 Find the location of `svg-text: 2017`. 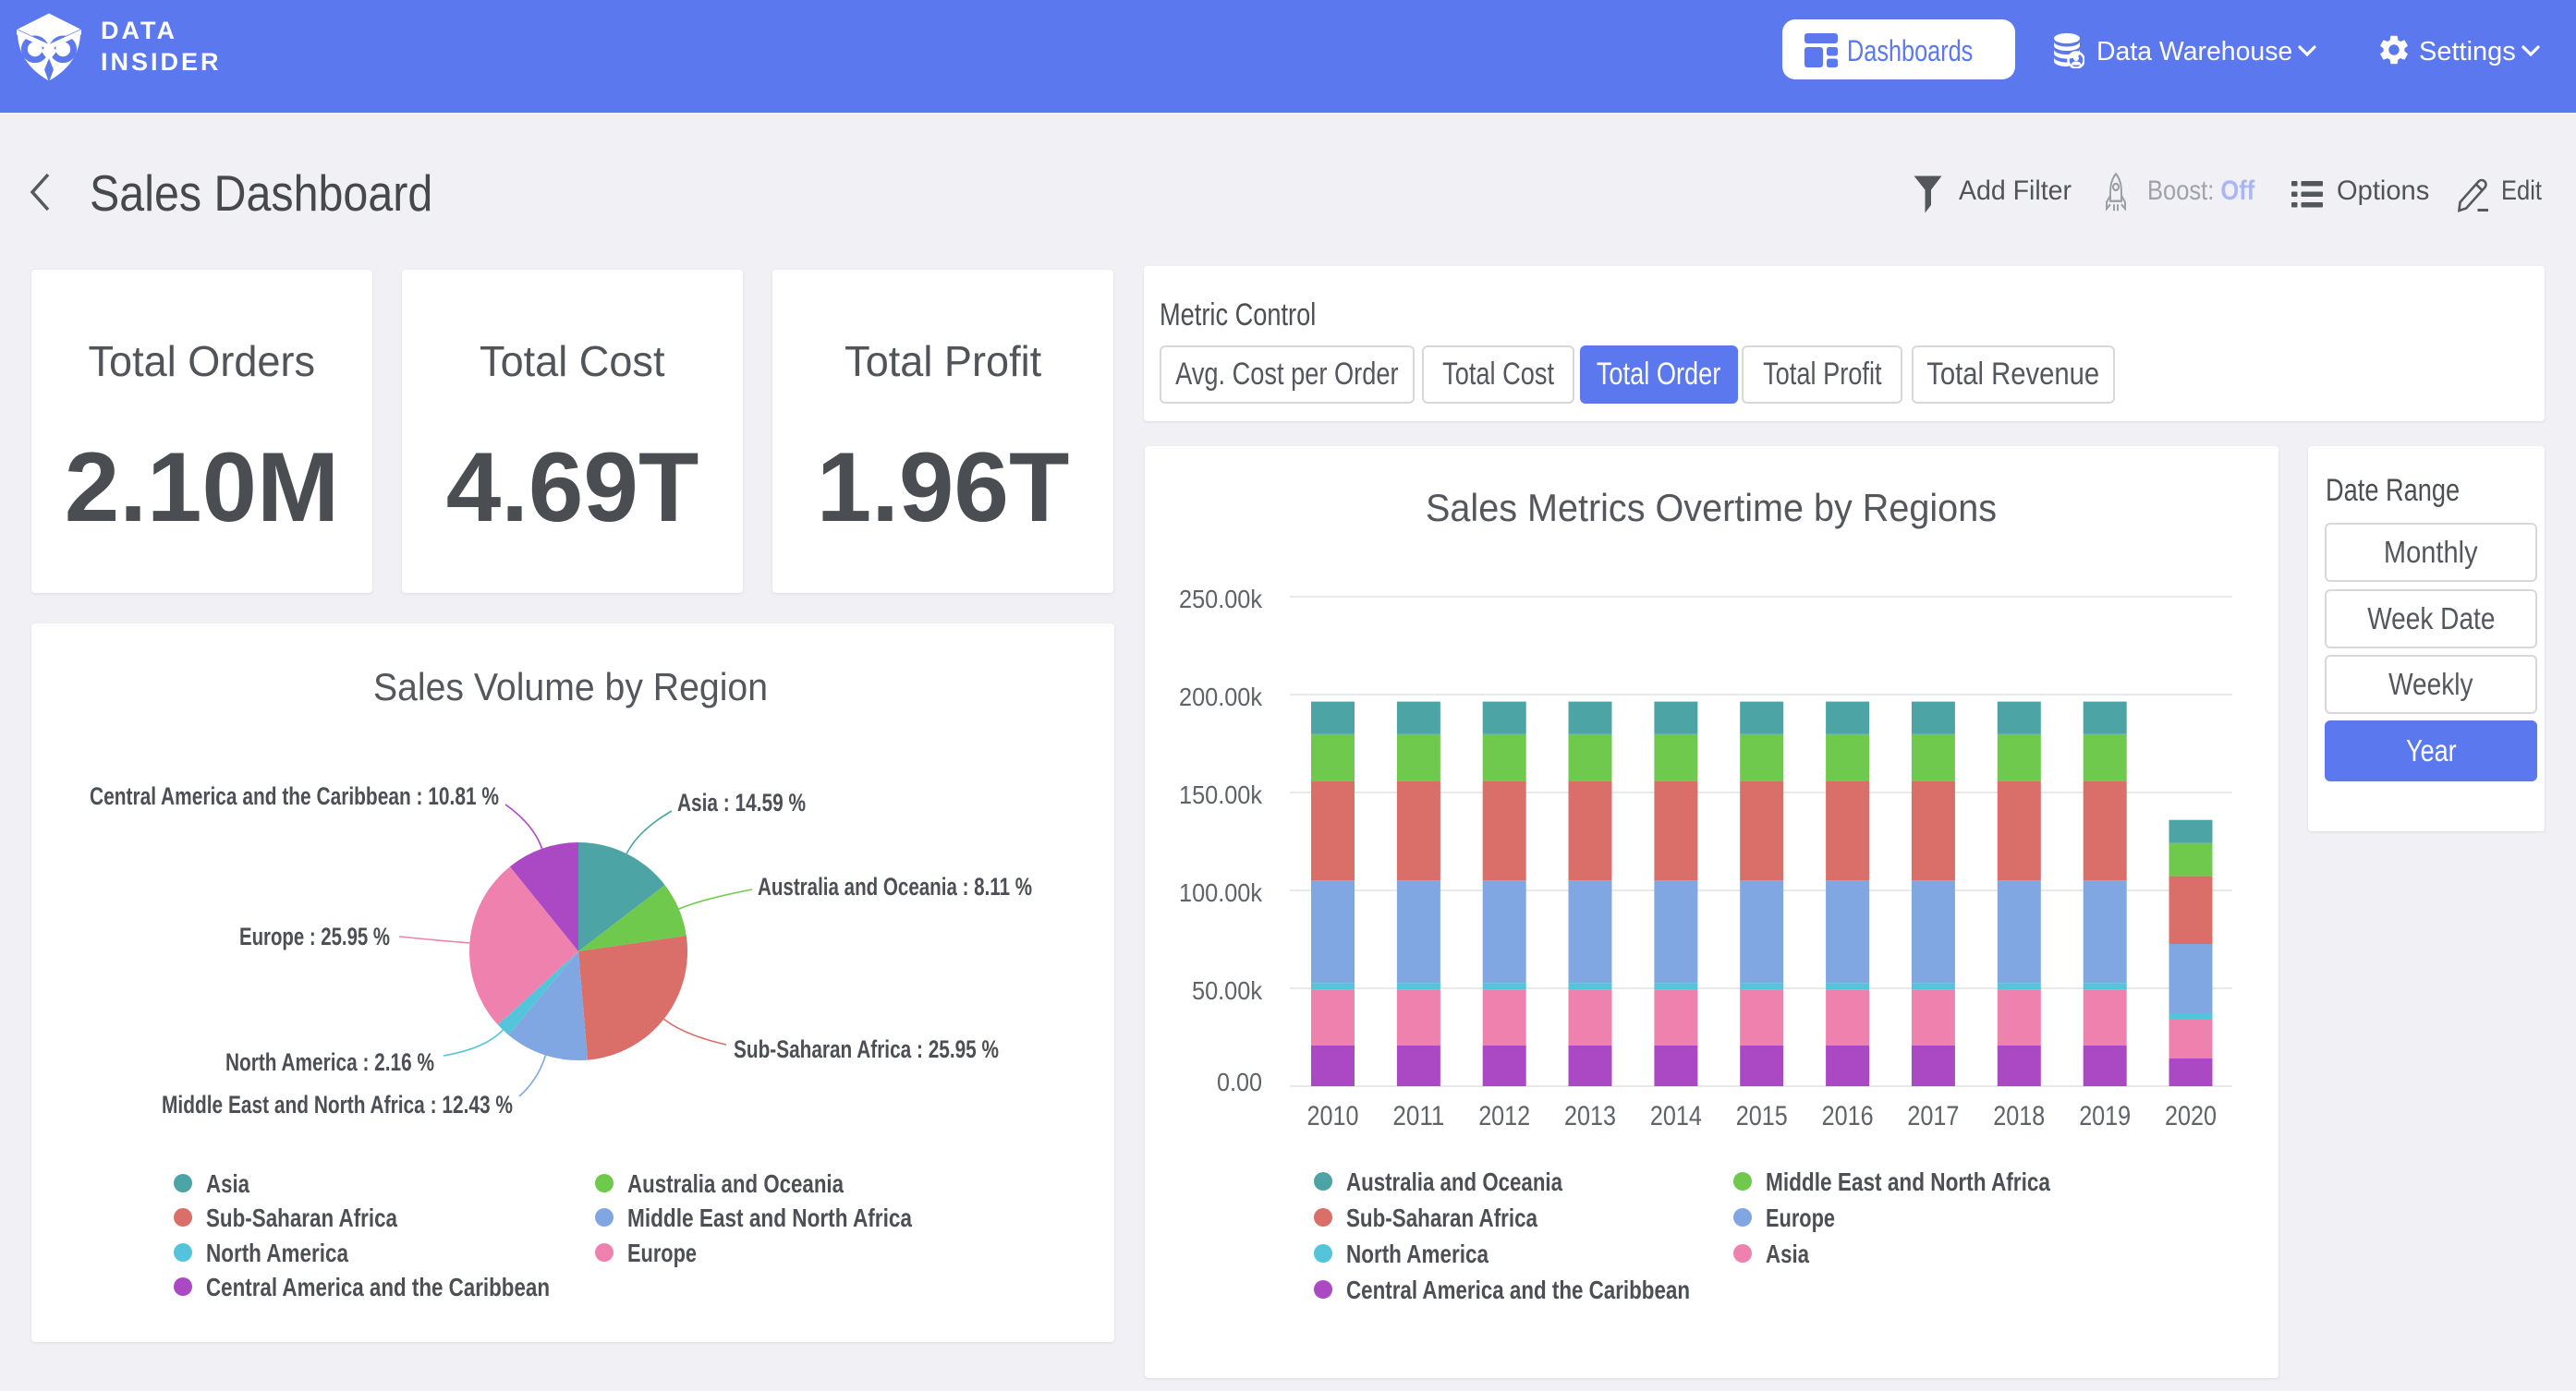

svg-text: 2017 is located at coordinates (1933, 1116).